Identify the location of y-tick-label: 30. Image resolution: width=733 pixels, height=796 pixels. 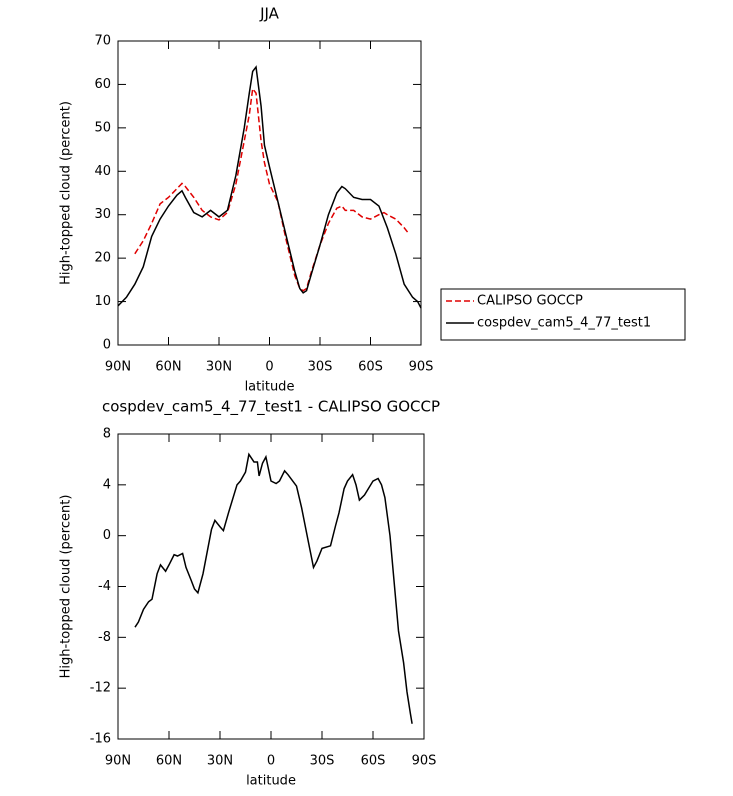
(102, 214).